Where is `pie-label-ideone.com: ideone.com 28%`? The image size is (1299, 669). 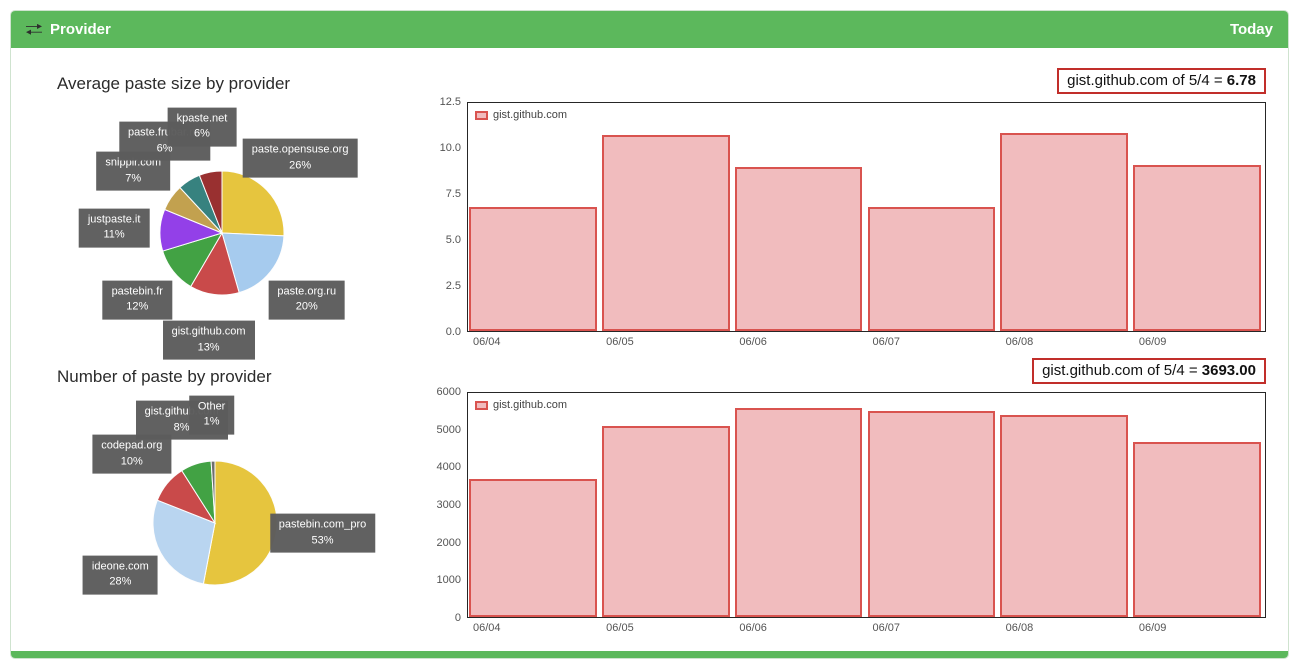 pie-label-ideone.com: ideone.com 28% is located at coordinates (120, 575).